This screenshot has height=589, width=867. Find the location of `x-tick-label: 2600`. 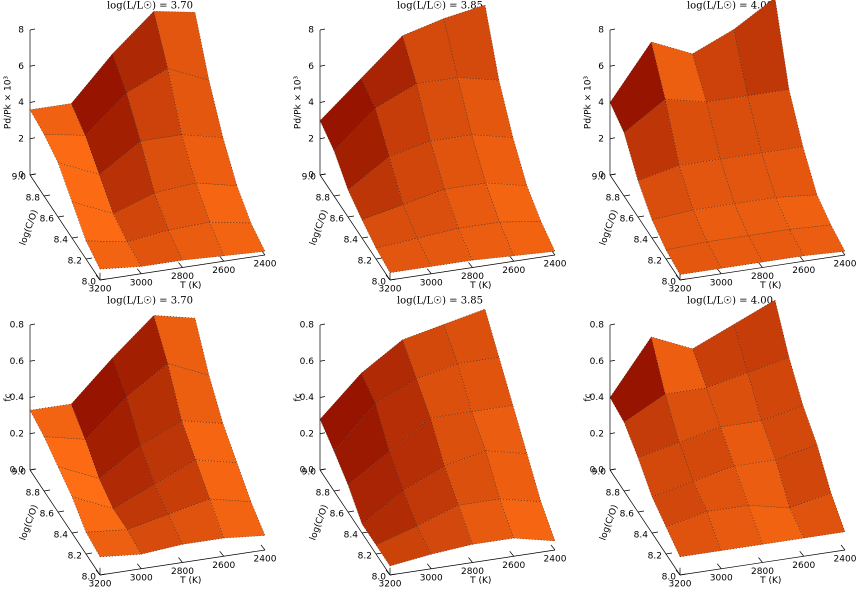

x-tick-label: 2600 is located at coordinates (513, 566).